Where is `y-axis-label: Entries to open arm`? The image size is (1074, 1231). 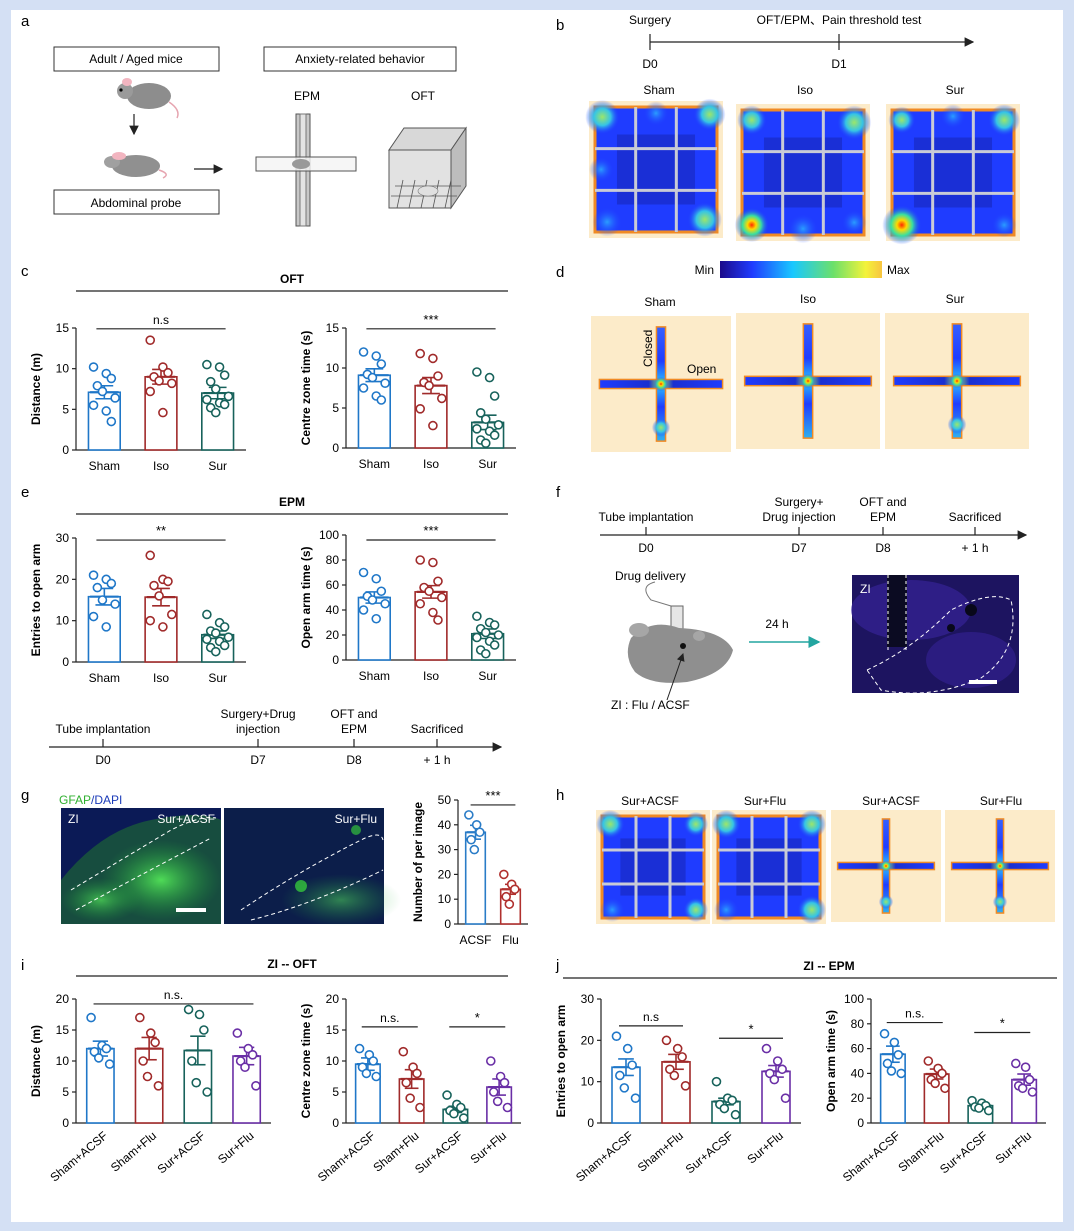 y-axis-label: Entries to open arm is located at coordinates (36, 600).